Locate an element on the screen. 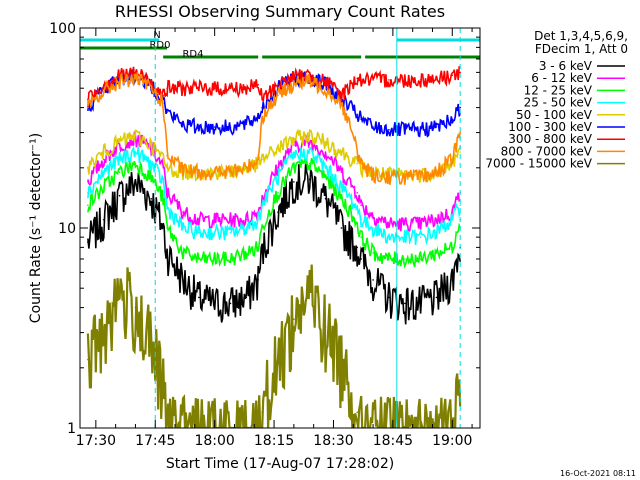  legend-label: 3 - 6 keV is located at coordinates (566, 66).